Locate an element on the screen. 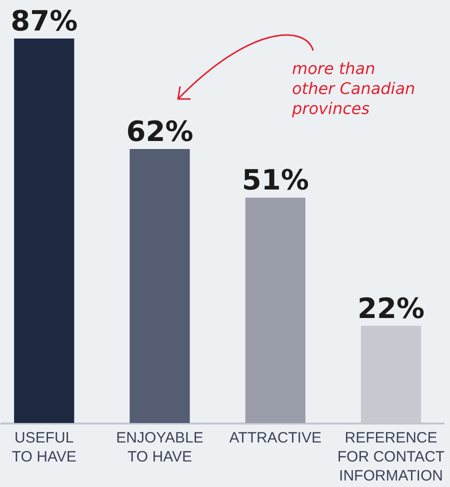  x-tick-label: ENJOYABLE TO HAVE is located at coordinates (160, 448).